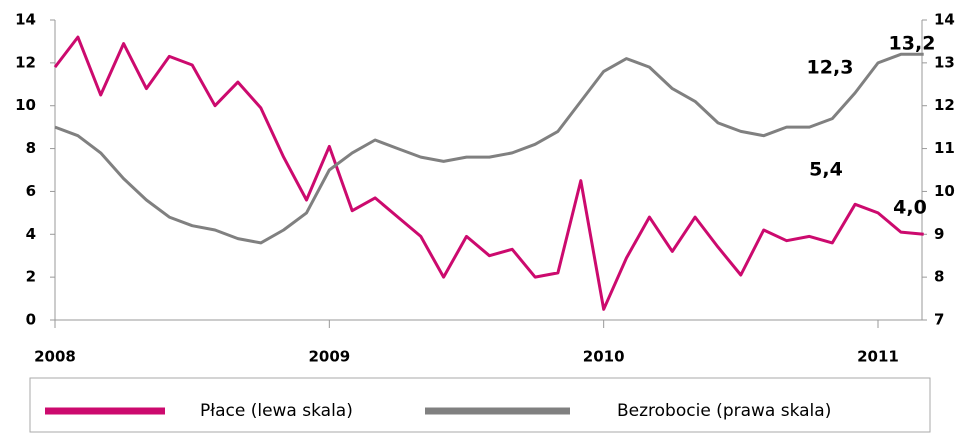  What do you see at coordinates (910, 208) in the screenshot?
I see `annotation: 4,0` at bounding box center [910, 208].